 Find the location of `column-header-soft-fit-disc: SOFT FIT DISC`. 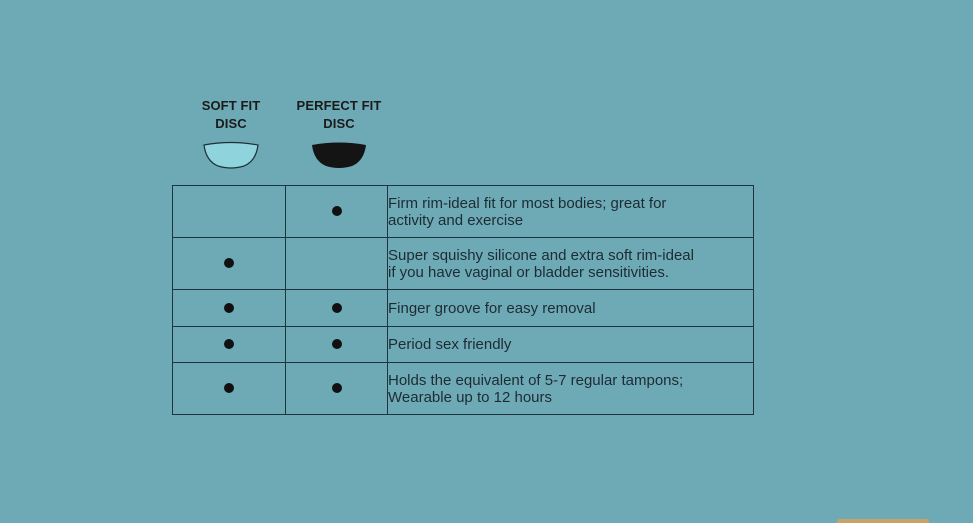

column-header-soft-fit-disc: SOFT FIT DISC is located at coordinates (231, 115).